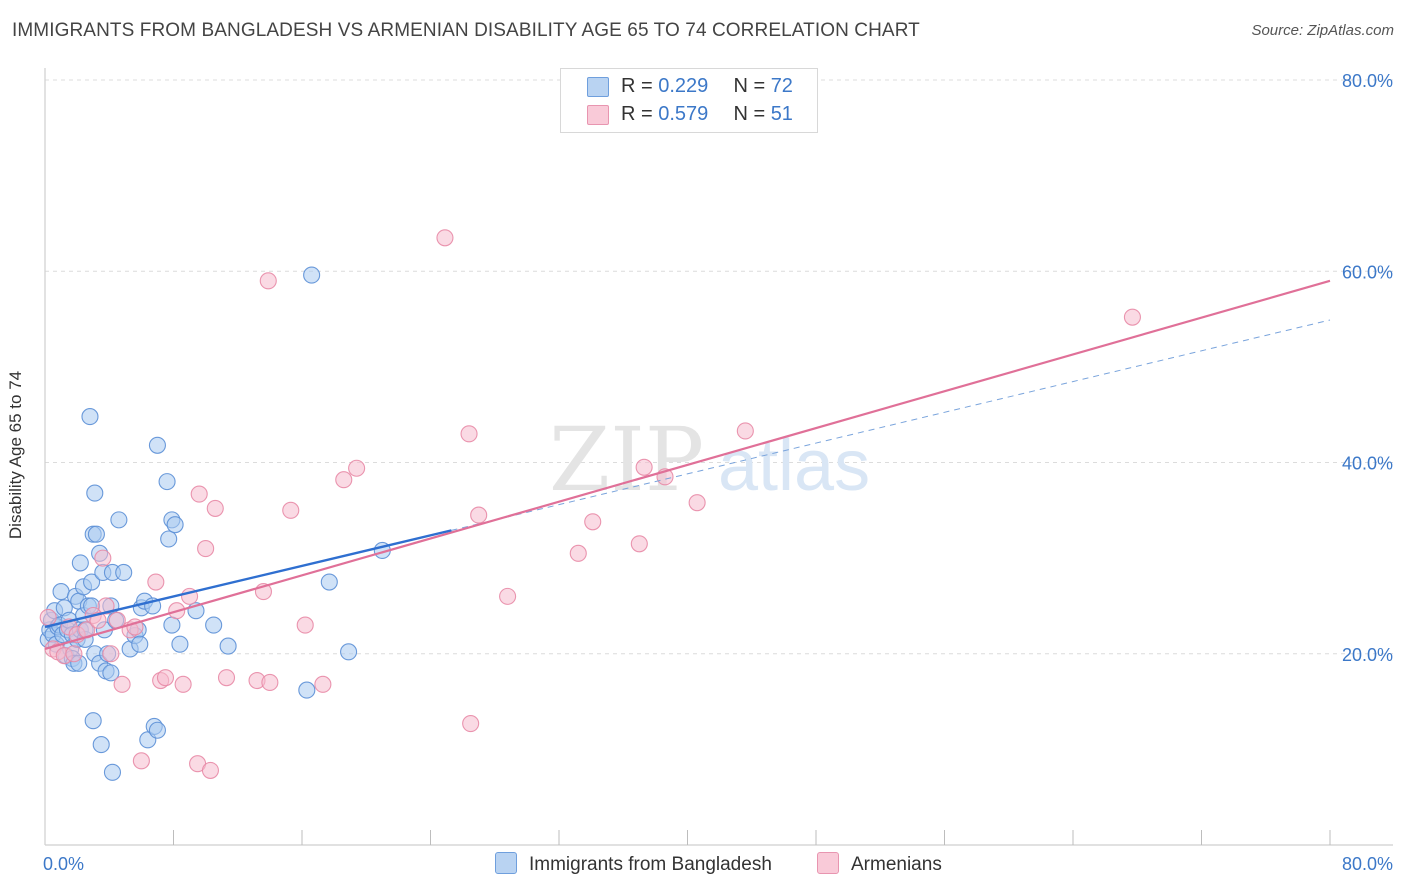 Image resolution: width=1406 pixels, height=892 pixels. Describe the element at coordinates (637, 86) in the screenshot. I see `legend-r-label-1: R =` at that location.